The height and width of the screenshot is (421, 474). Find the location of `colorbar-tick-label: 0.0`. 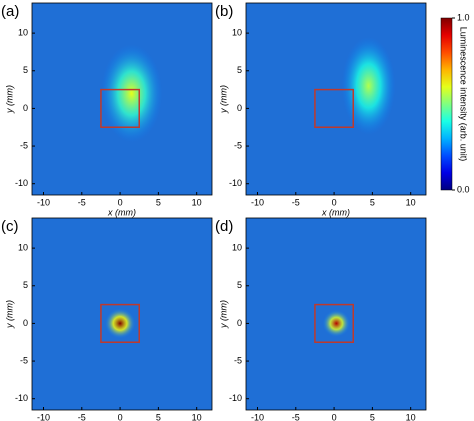

colorbar-tick-label: 0.0 is located at coordinates (463, 189).